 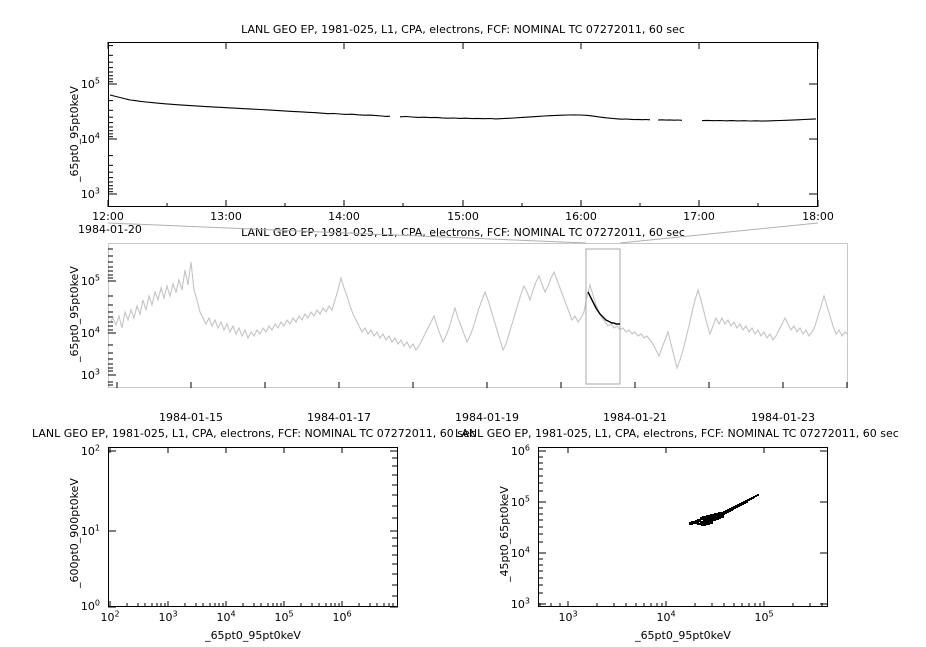 I want to click on br-ytick-1e6: 106, so click(x=520, y=450).